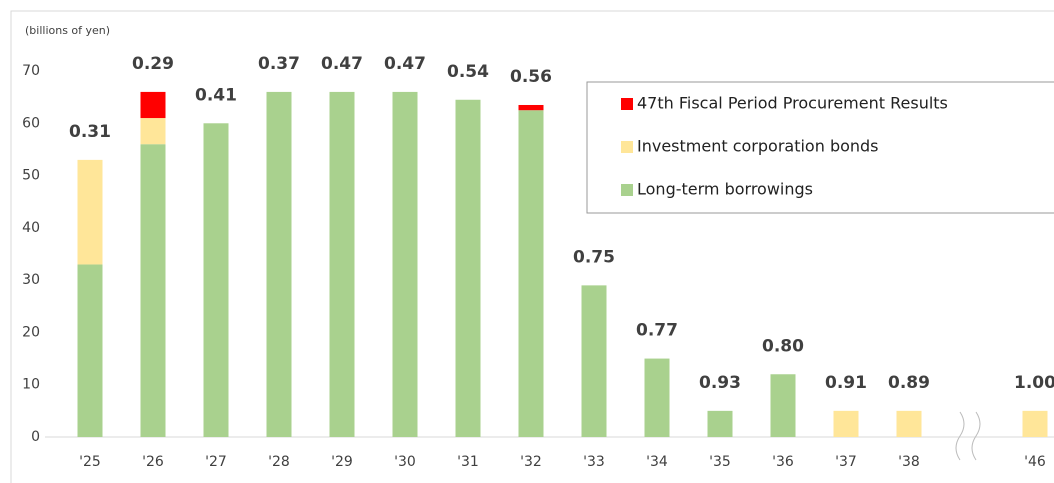  What do you see at coordinates (783, 346) in the screenshot?
I see `bar-label: 0.80` at bounding box center [783, 346].